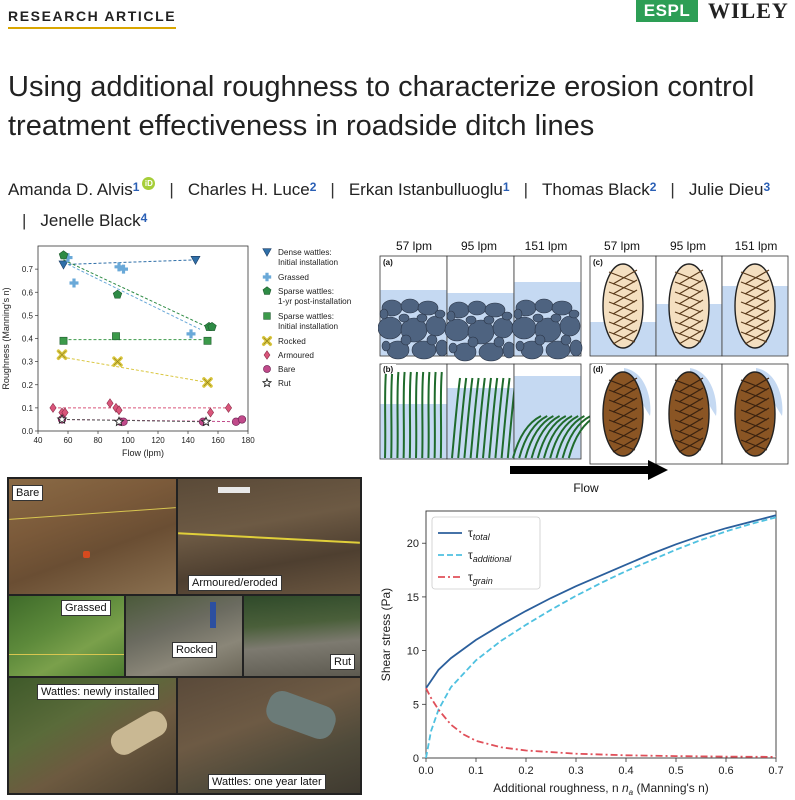 The width and height of the screenshot is (795, 800). Describe the element at coordinates (308, 262) in the screenshot. I see `legend-label: Initial installation` at that location.